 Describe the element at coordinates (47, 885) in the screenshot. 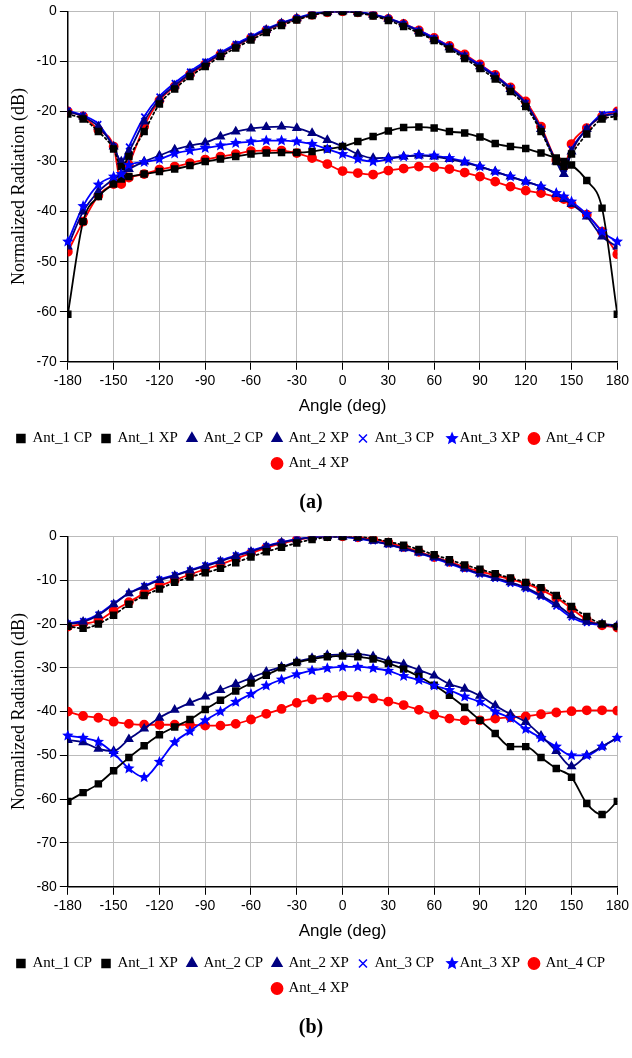

I see `y-tick-label: -80` at that location.